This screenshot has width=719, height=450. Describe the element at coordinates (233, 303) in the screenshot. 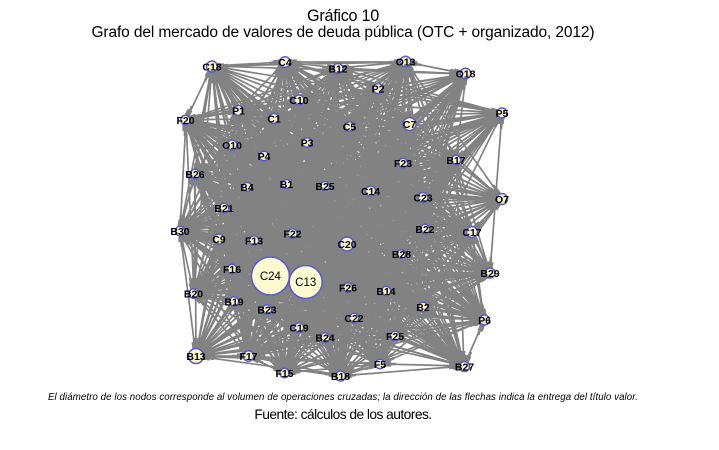

I see `svg-text: B19` at that location.